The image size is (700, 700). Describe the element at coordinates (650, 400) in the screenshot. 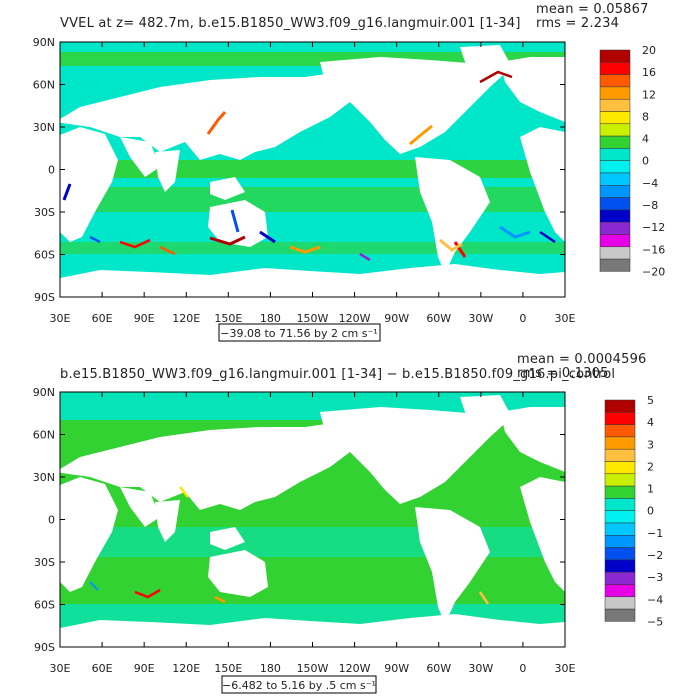

I see `colorbar-label: 5` at that location.